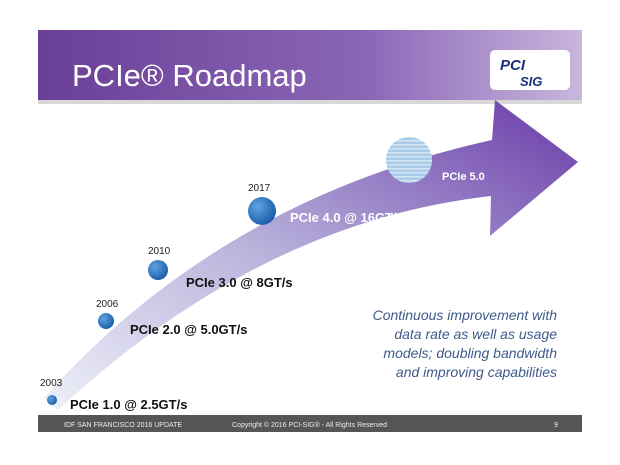  What do you see at coordinates (556, 425) in the screenshot?
I see `page-number: 9` at bounding box center [556, 425].